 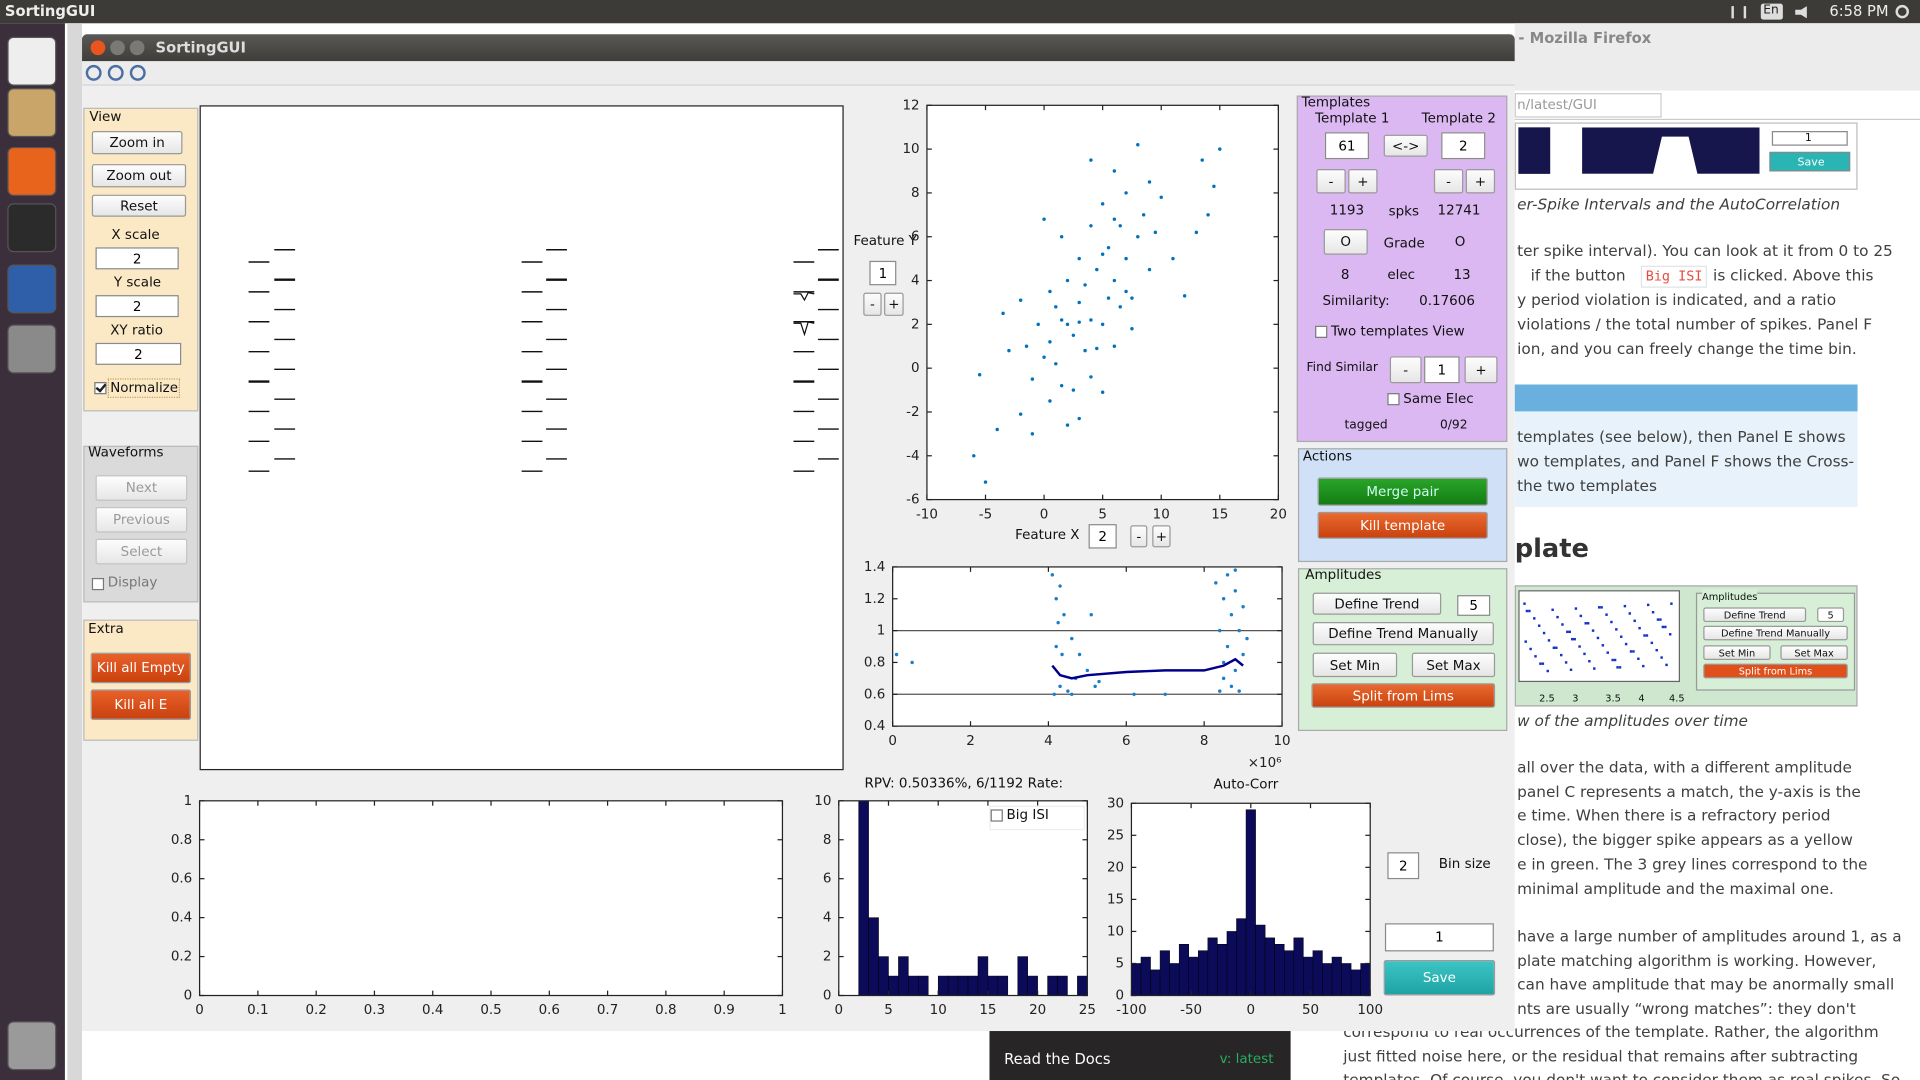 What do you see at coordinates (1246, 1058) in the screenshot?
I see `version: v: latest` at bounding box center [1246, 1058].